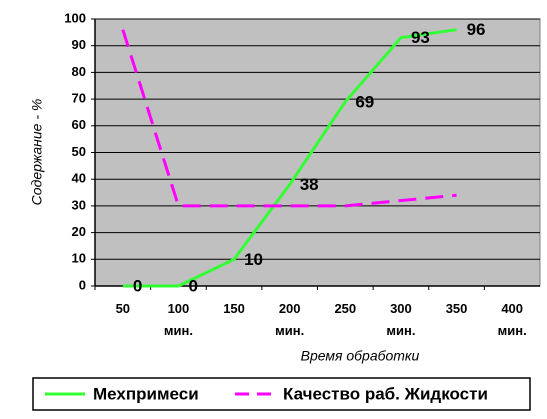 Image resolution: width=547 pixels, height=419 pixels. Describe the element at coordinates (290, 319) in the screenshot. I see `x-tick-label: 200 мин.` at that location.